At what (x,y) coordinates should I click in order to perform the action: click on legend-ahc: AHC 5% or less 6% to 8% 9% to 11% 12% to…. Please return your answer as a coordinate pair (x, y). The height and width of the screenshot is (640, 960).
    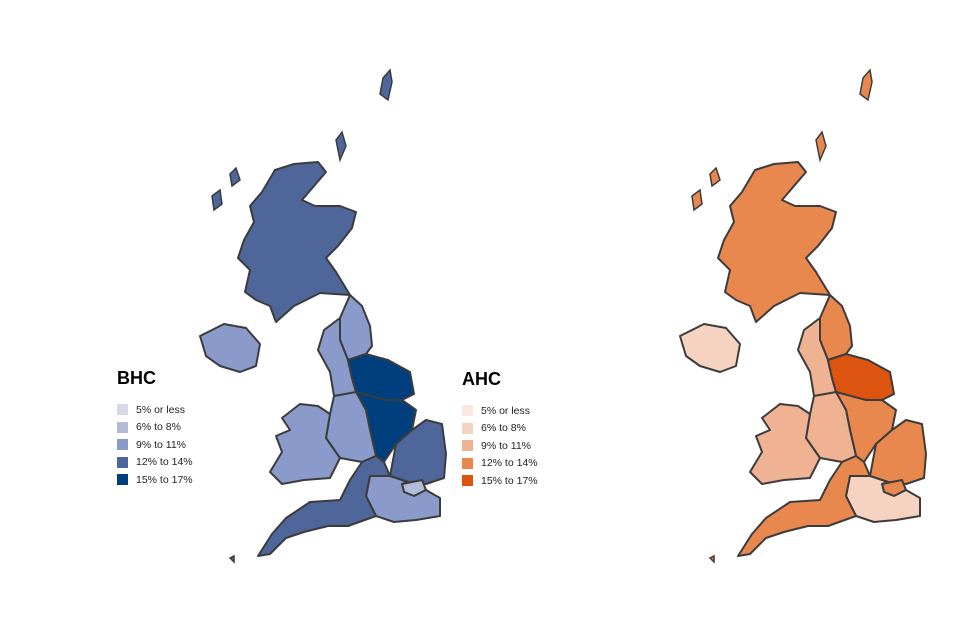
    Looking at the image, I should click on (500, 429).